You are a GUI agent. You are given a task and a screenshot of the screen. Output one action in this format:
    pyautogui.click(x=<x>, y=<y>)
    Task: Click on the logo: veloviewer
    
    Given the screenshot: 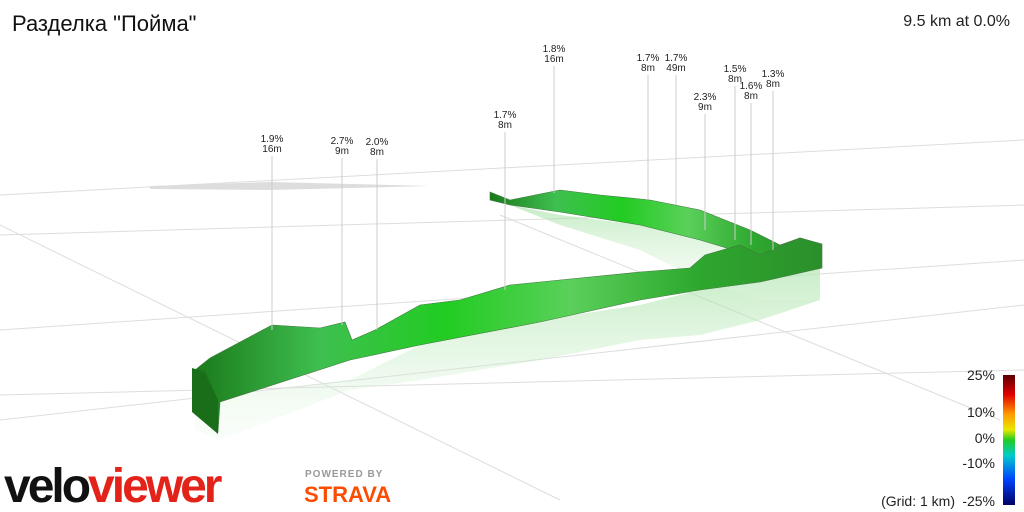 What is the action you would take?
    pyautogui.click(x=113, y=486)
    